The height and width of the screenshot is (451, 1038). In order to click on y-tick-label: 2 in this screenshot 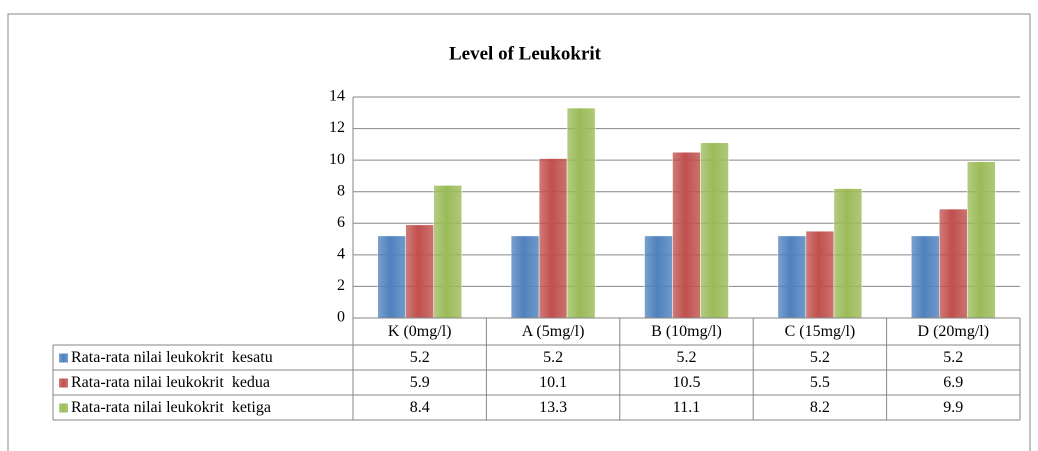, I will do `click(341, 285)`.